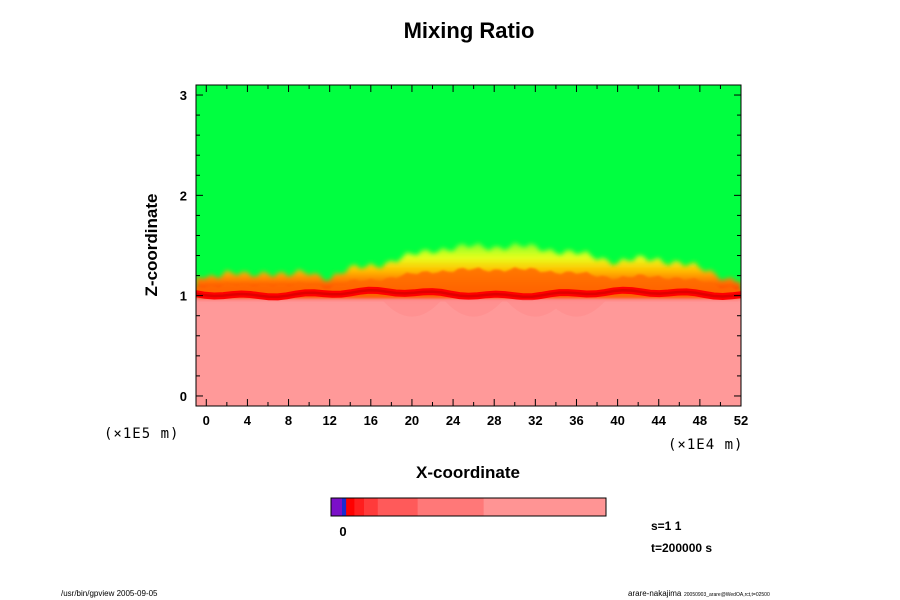 Image resolution: width=900 pixels, height=600 pixels. Describe the element at coordinates (412, 420) in the screenshot. I see `x-tick-label: 20` at that location.